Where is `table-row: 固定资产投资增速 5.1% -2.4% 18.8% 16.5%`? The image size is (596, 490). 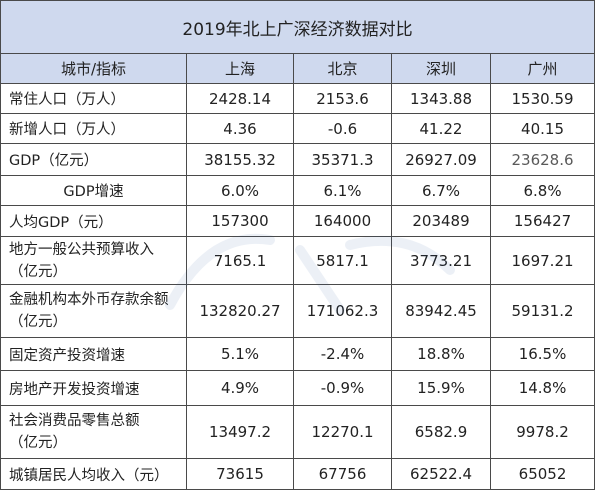 table-row: 固定资产投资增速 5.1% -2.4% 18.8% 16.5% is located at coordinates (298, 354).